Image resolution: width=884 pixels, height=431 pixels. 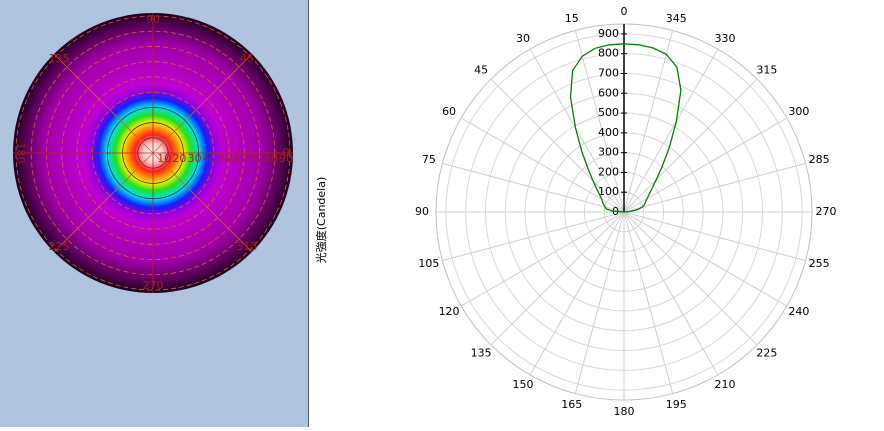 What do you see at coordinates (798, 311) in the screenshot?
I see `theta-tick-label: 240` at bounding box center [798, 311].